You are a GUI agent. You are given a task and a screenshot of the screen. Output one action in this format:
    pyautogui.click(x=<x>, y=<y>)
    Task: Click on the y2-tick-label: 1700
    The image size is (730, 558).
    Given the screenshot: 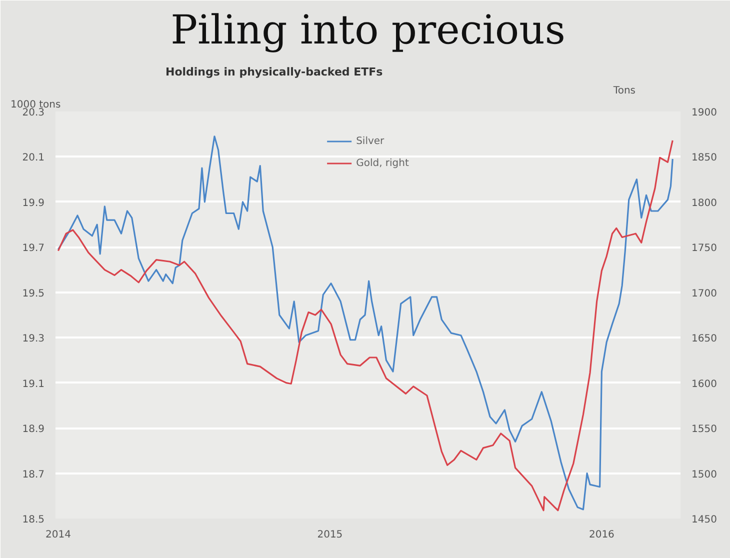 What is the action you would take?
    pyautogui.click(x=704, y=294)
    